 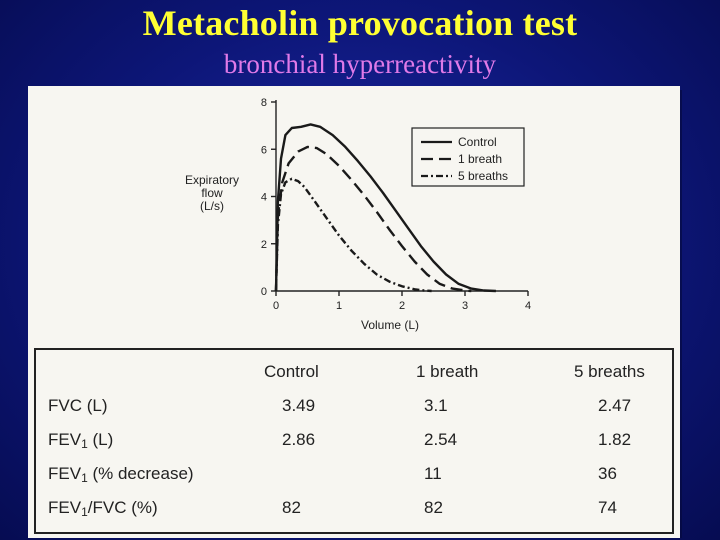 I want to click on y-axis-label: (L/s), so click(x=212, y=206).